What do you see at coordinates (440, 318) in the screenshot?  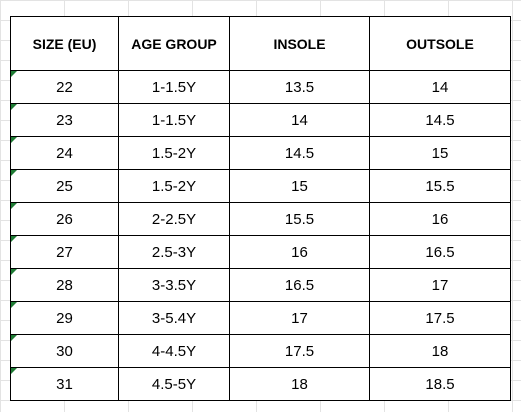 I see `outsole-cell: 17.5` at bounding box center [440, 318].